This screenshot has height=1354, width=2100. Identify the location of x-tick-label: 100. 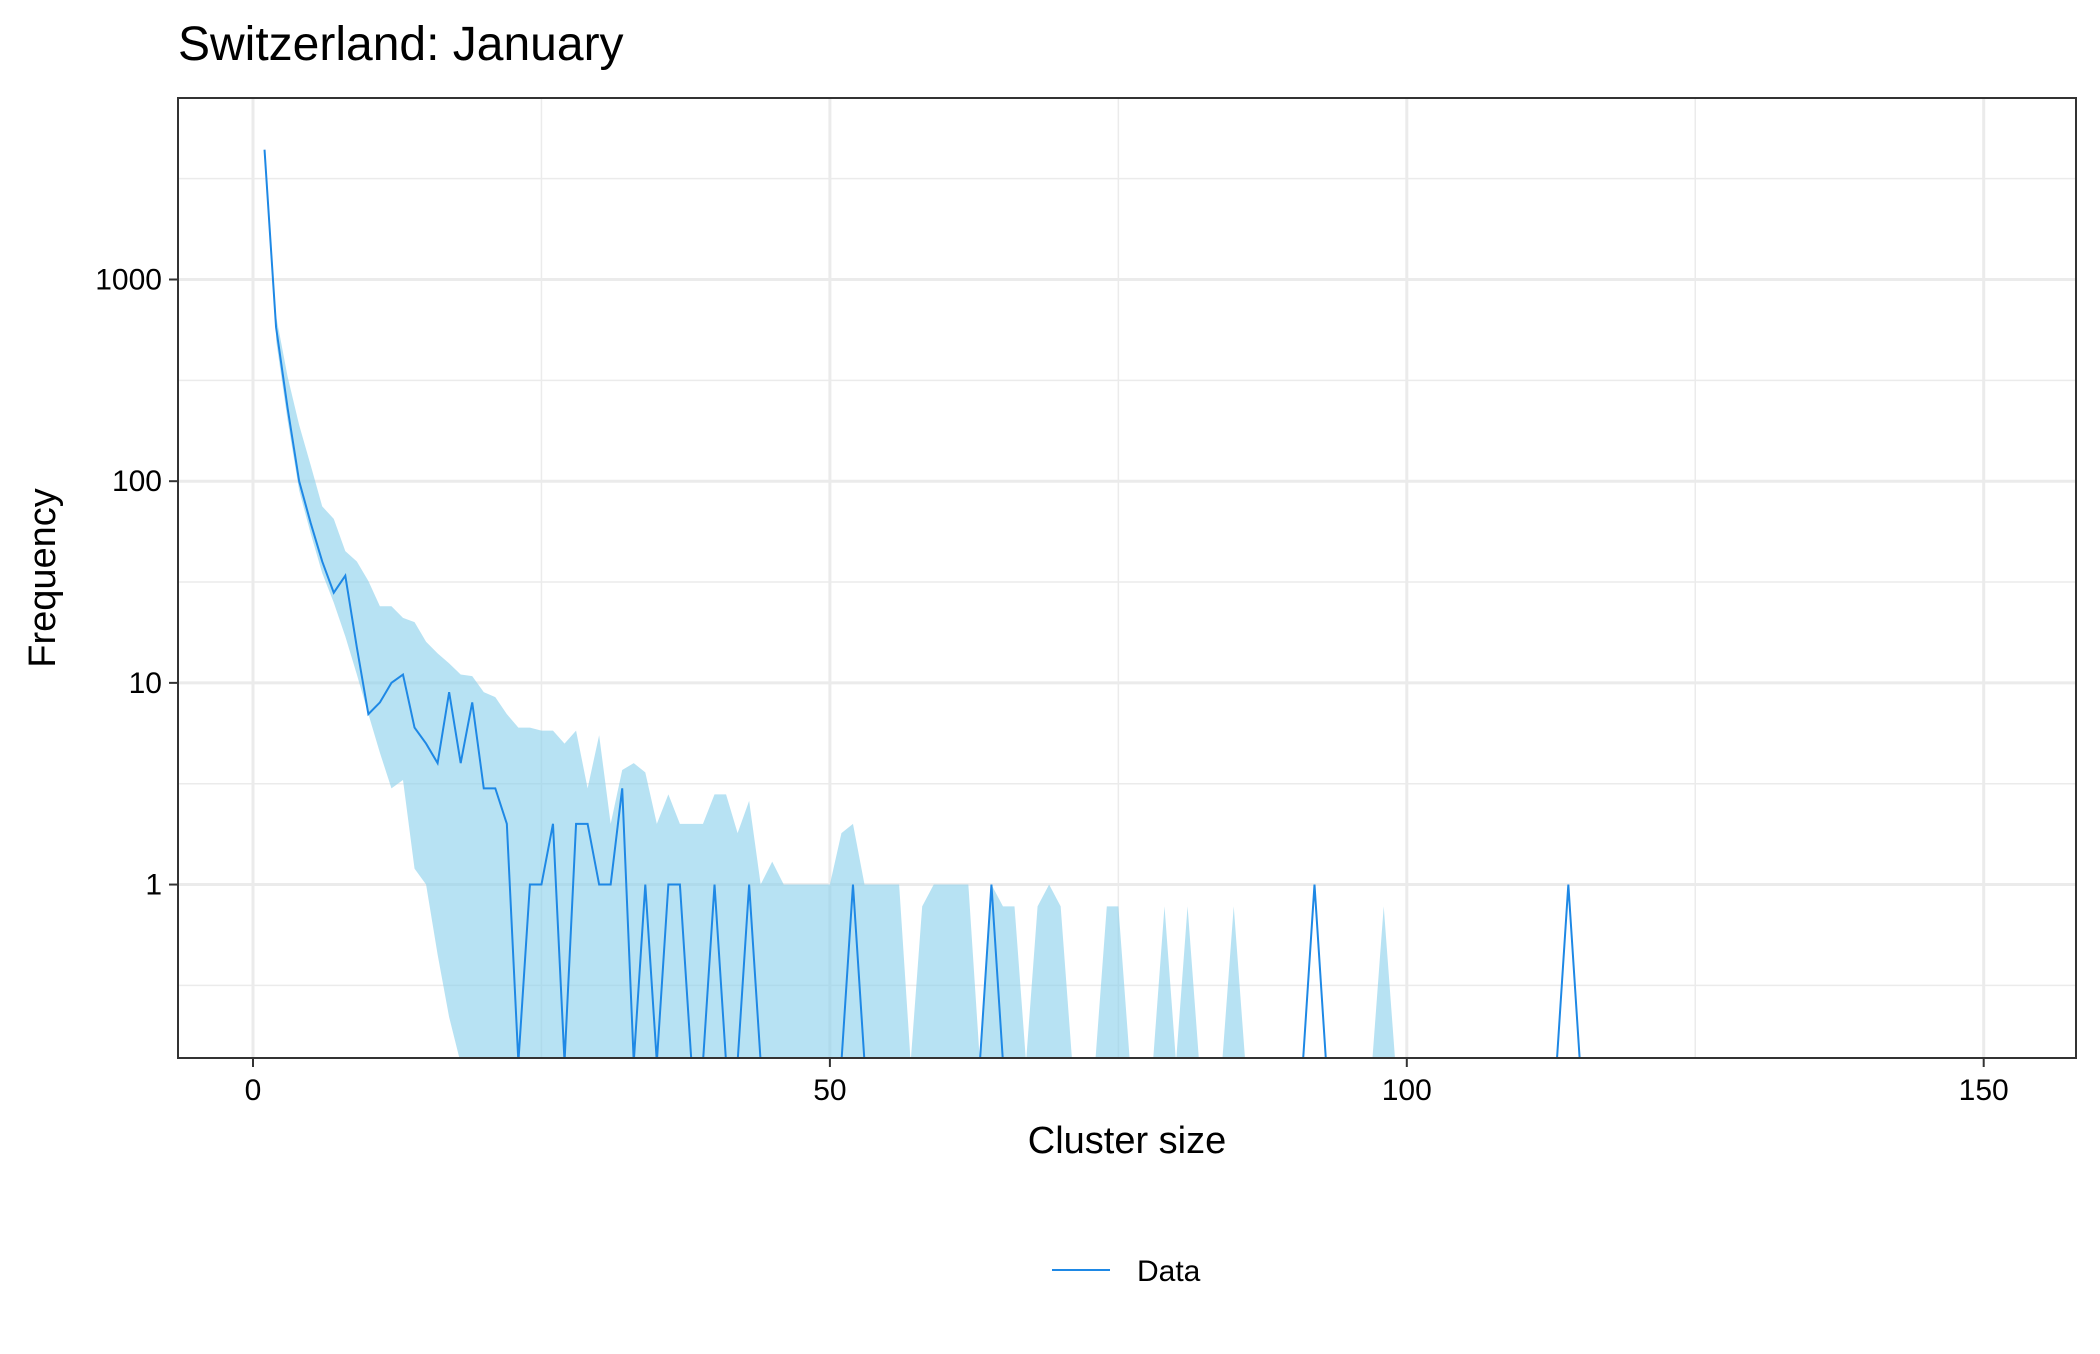
(1407, 1090).